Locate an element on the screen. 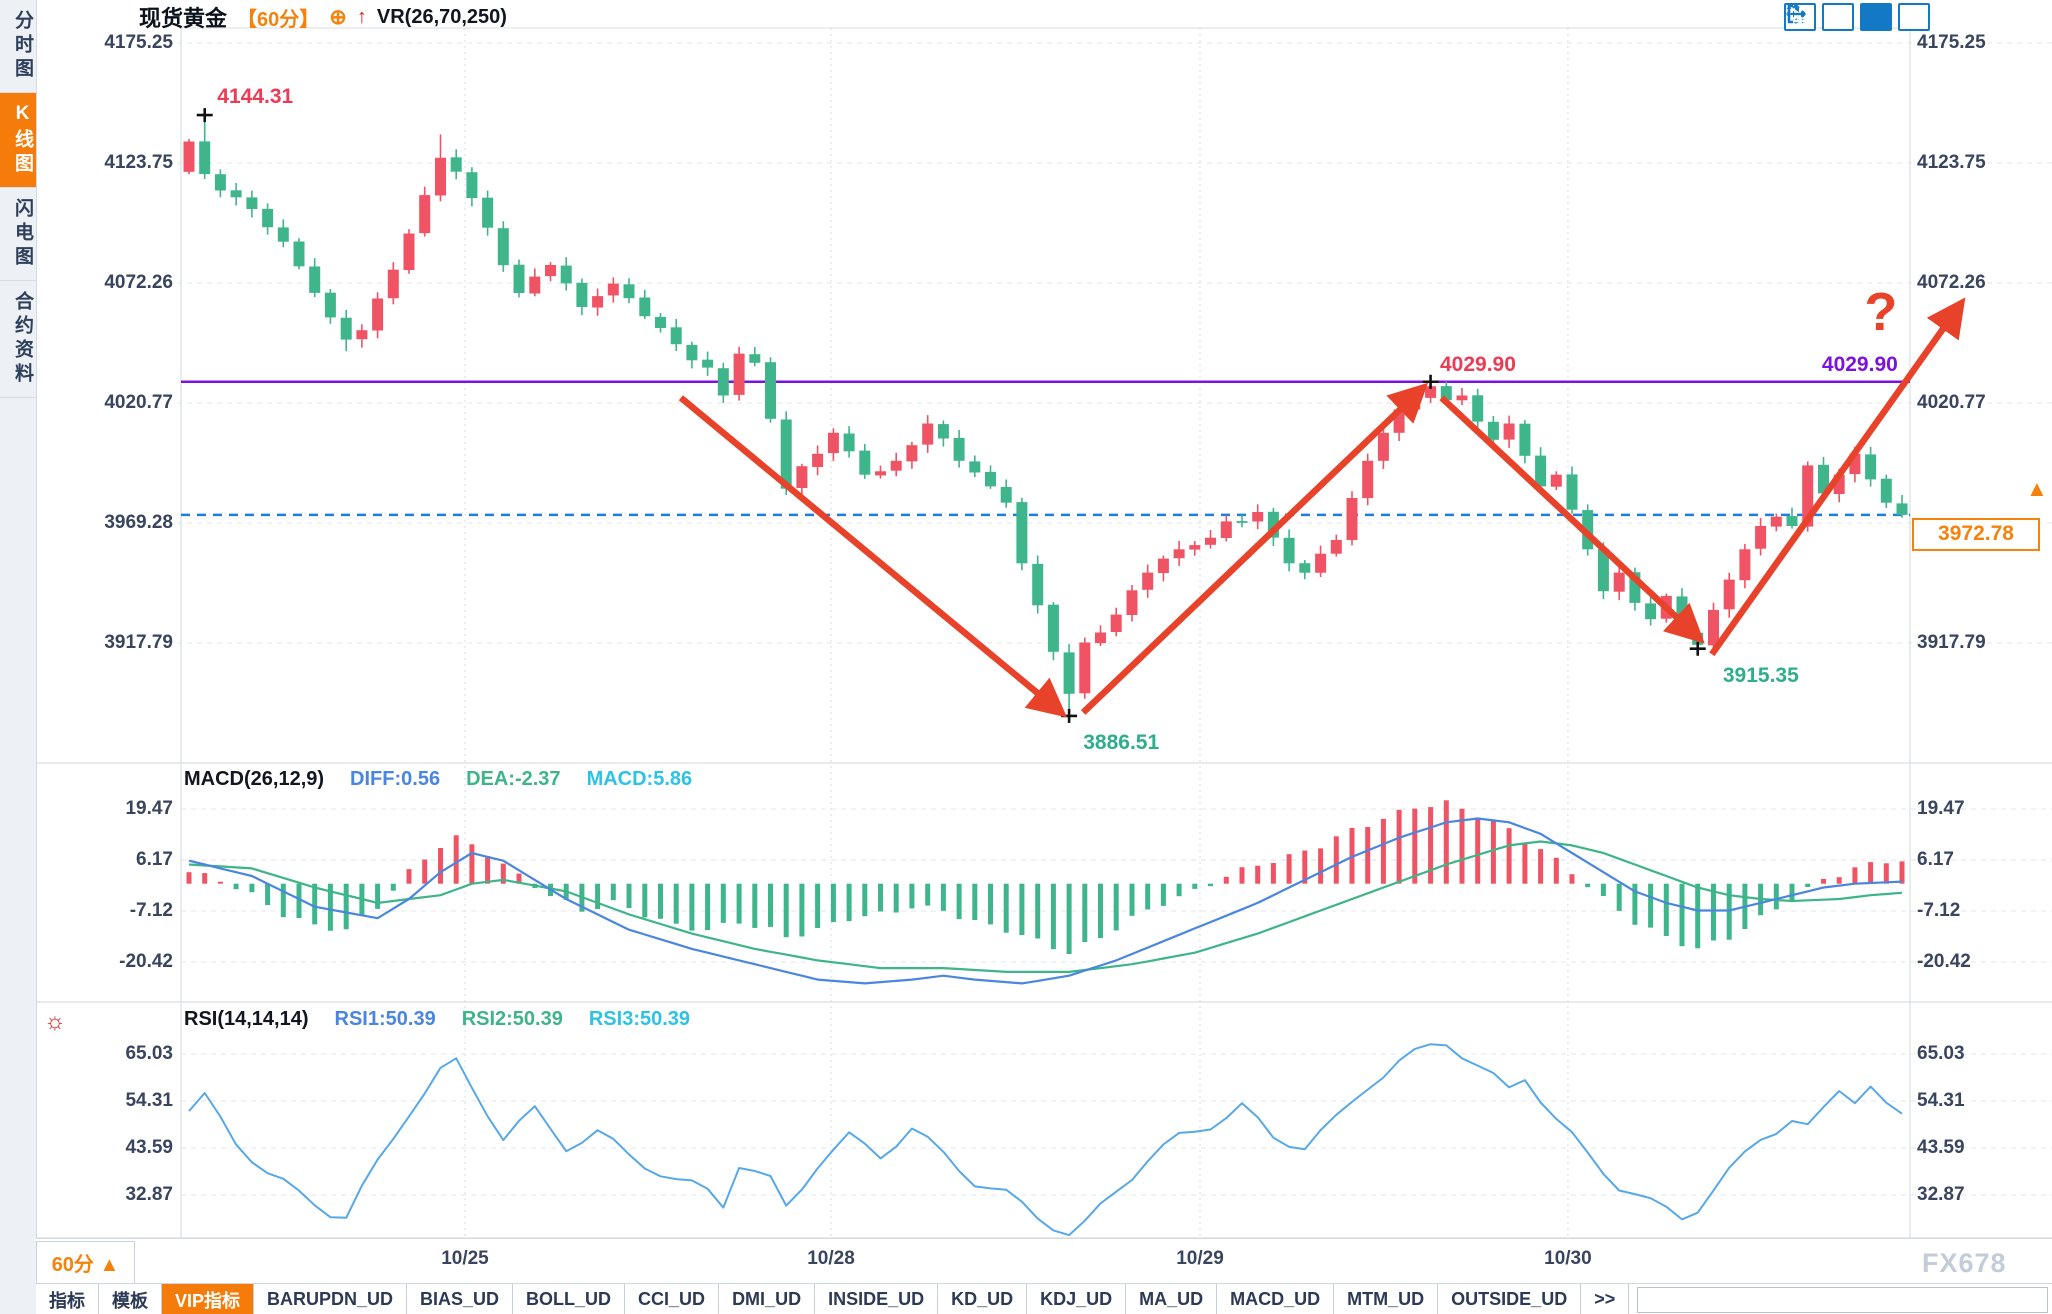  tab-barupdn-ud: BARUPDN_UD is located at coordinates (331, 1299).